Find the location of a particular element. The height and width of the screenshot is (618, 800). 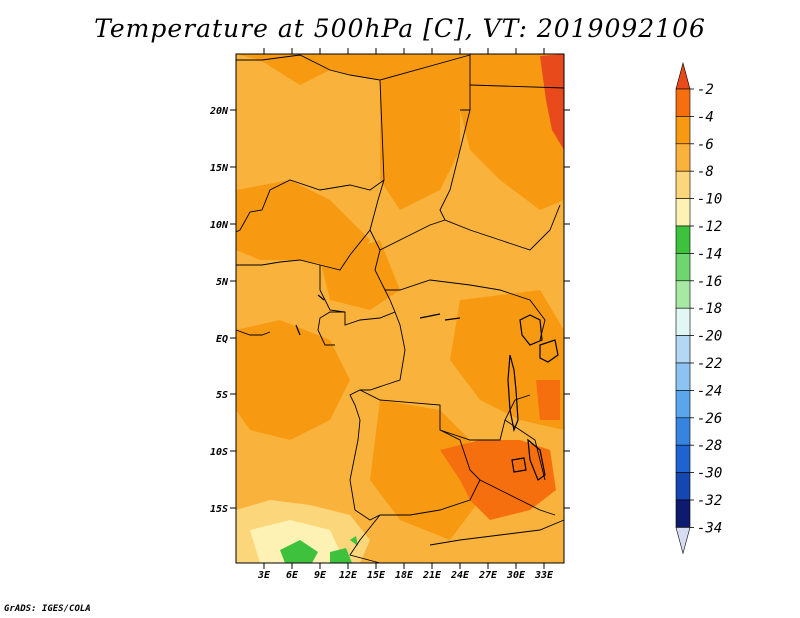

lon-label-12e: 12E is located at coordinates (348, 575).